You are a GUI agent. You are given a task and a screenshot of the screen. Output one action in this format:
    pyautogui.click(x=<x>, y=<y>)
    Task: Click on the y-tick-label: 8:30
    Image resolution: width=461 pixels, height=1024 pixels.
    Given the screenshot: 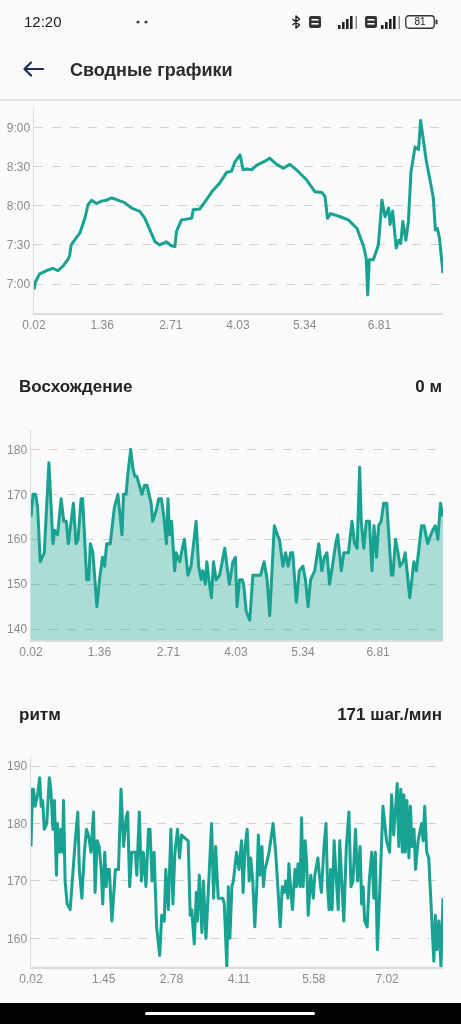 What is the action you would take?
    pyautogui.click(x=18, y=166)
    